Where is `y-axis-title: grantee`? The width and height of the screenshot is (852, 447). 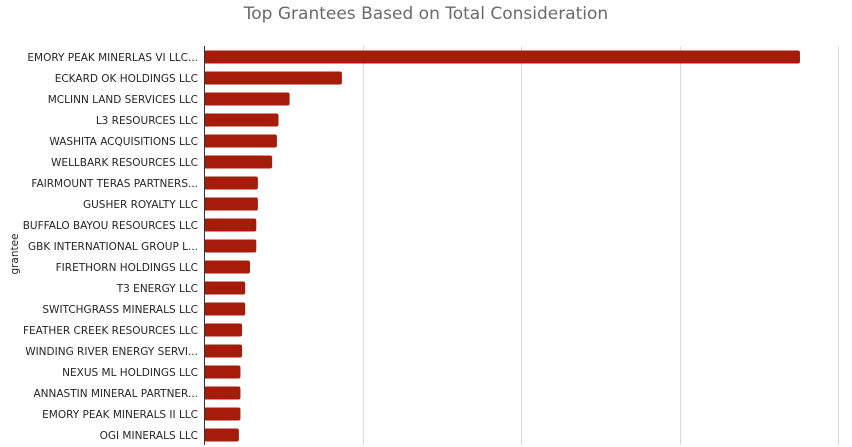 y-axis-title: grantee is located at coordinates (15, 253).